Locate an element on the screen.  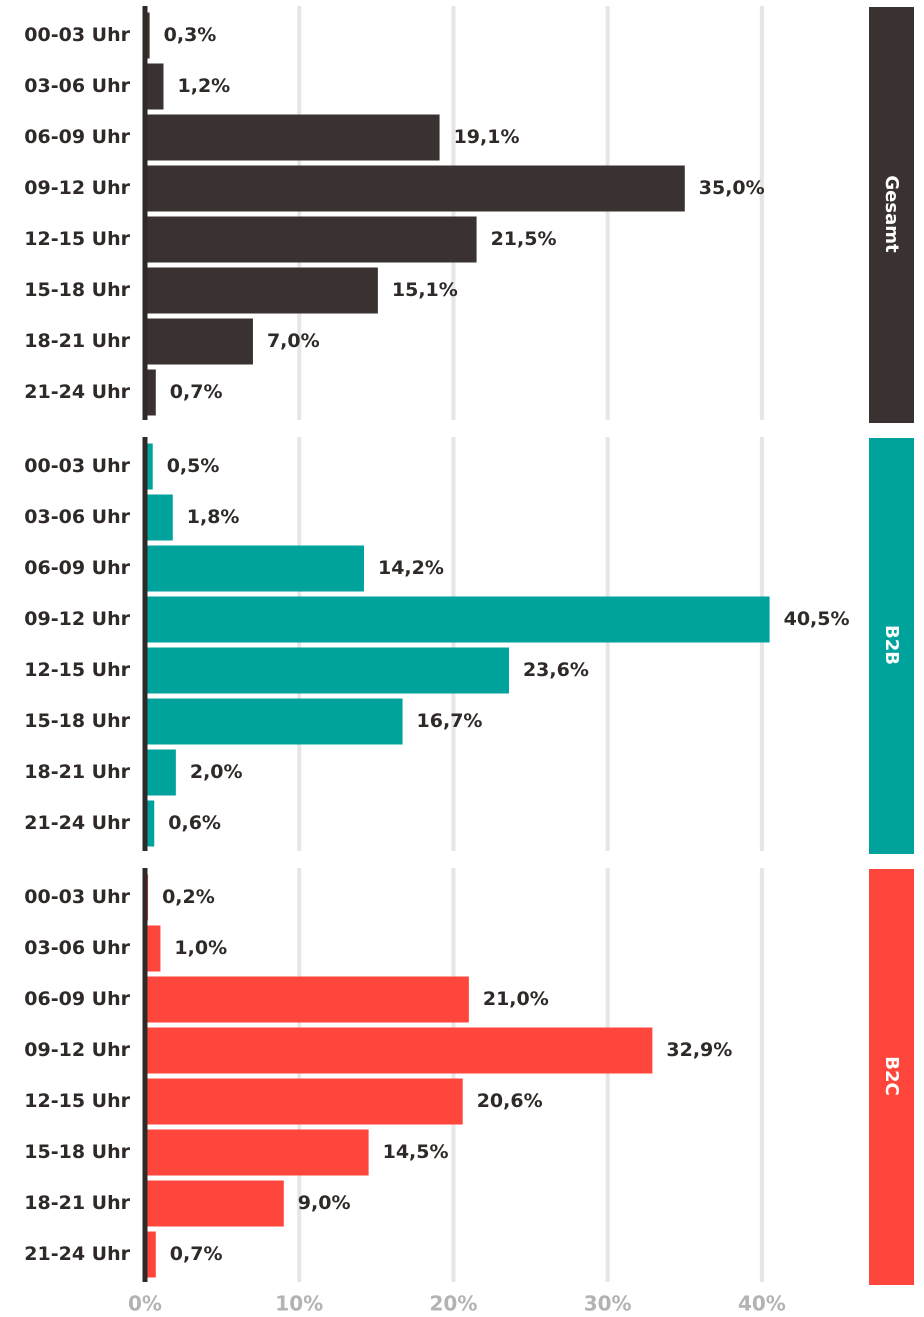
value-label: 9,0% is located at coordinates (324, 1203).